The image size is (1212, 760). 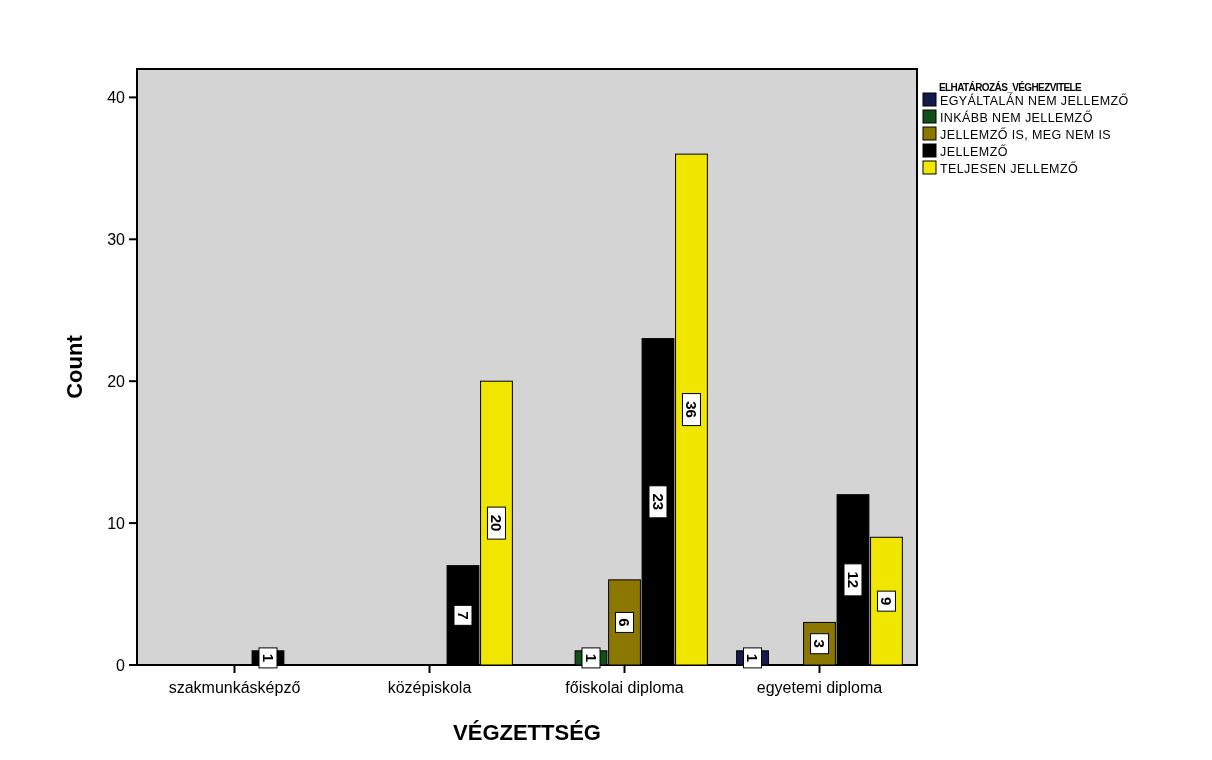 I want to click on y-tick-label: 40, so click(x=116, y=97).